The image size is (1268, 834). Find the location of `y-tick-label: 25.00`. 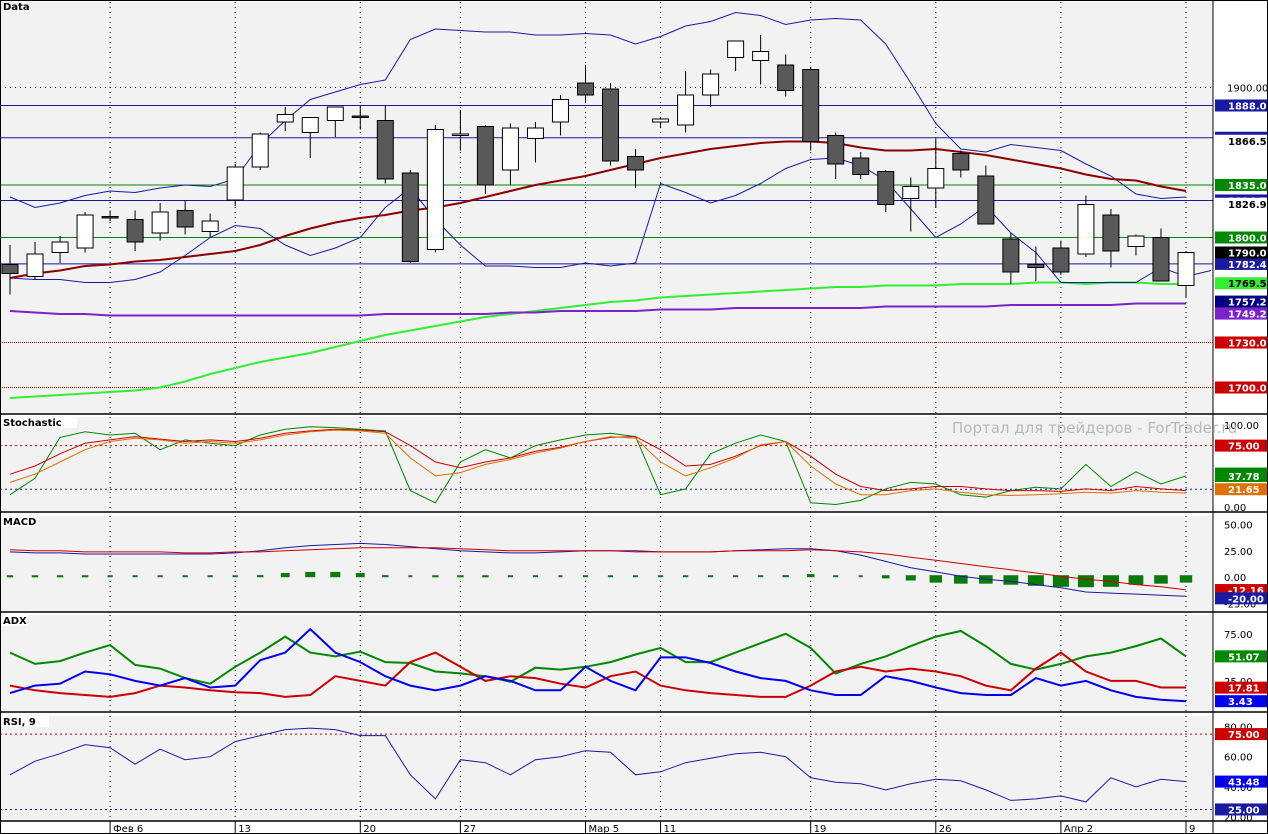

y-tick-label: 25.00 is located at coordinates (1238, 552).